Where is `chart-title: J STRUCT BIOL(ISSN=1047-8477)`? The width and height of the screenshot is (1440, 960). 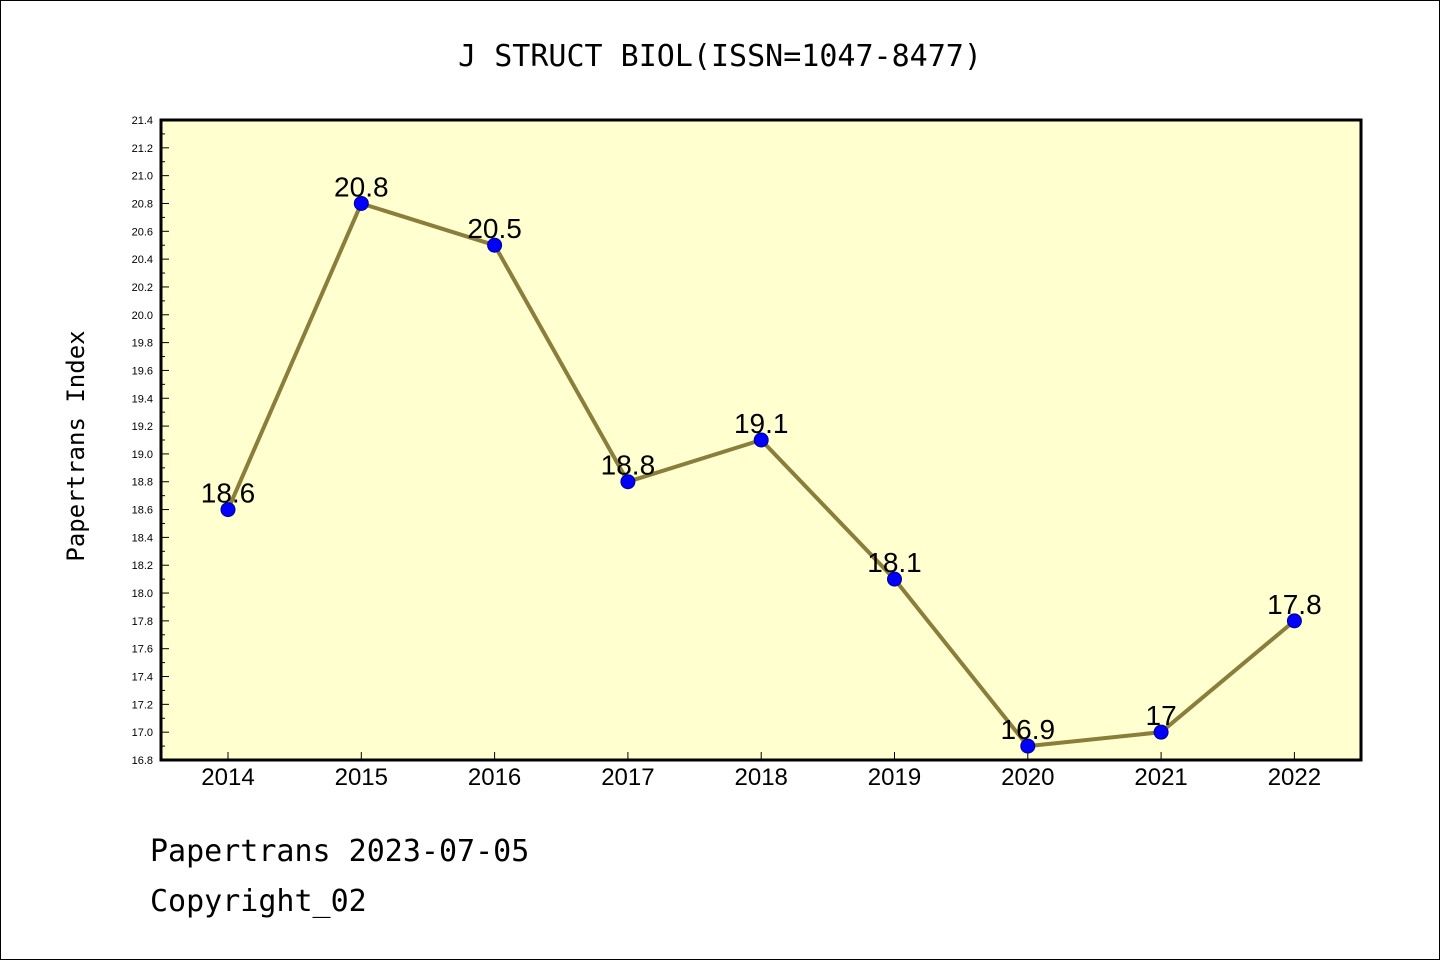 chart-title: J STRUCT BIOL(ISSN=1047-8477) is located at coordinates (720, 56).